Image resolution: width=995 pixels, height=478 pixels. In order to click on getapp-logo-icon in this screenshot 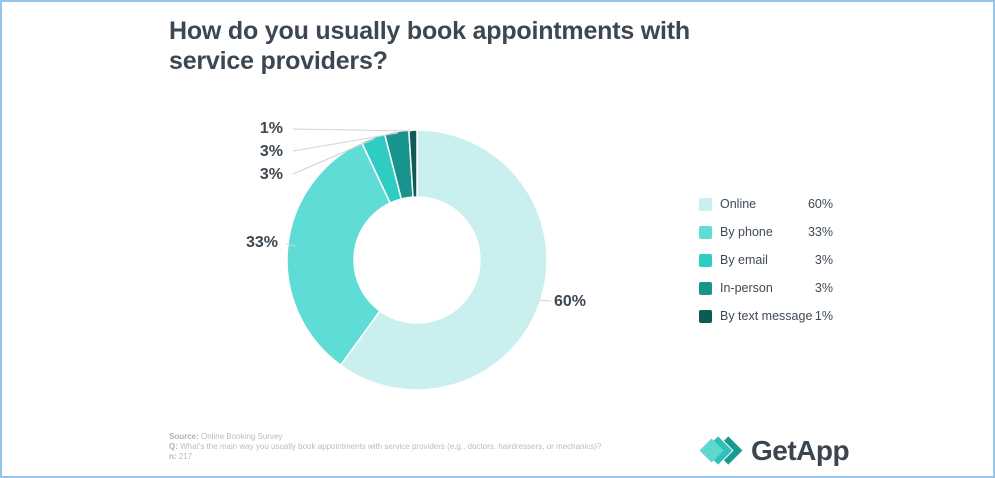, I will do `click(721, 450)`.